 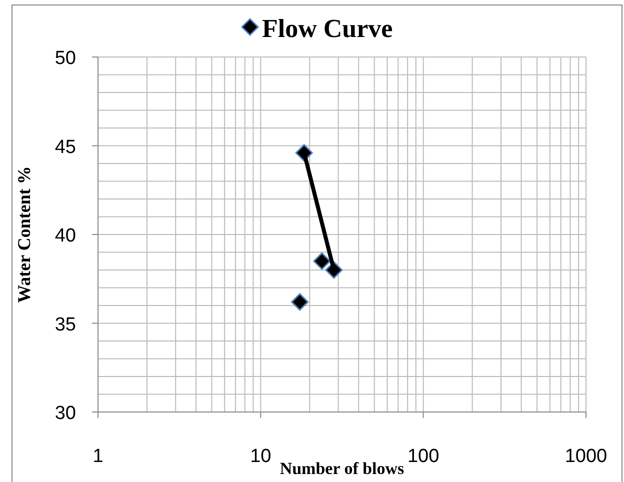 I want to click on y-tick-label: 40, so click(x=65, y=236).